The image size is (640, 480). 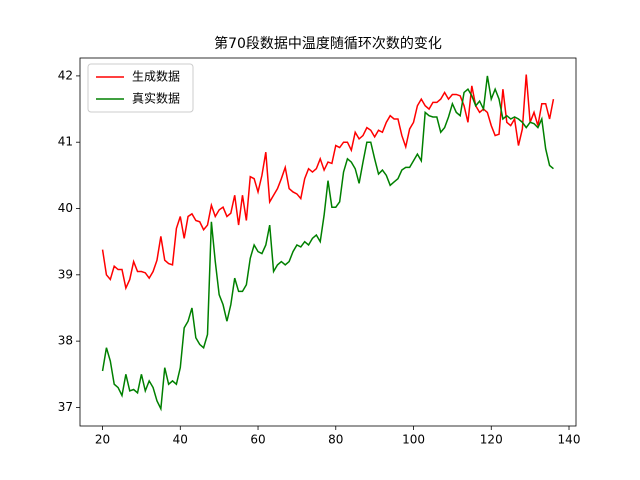 I want to click on x-tick-label: 120, so click(x=491, y=440).